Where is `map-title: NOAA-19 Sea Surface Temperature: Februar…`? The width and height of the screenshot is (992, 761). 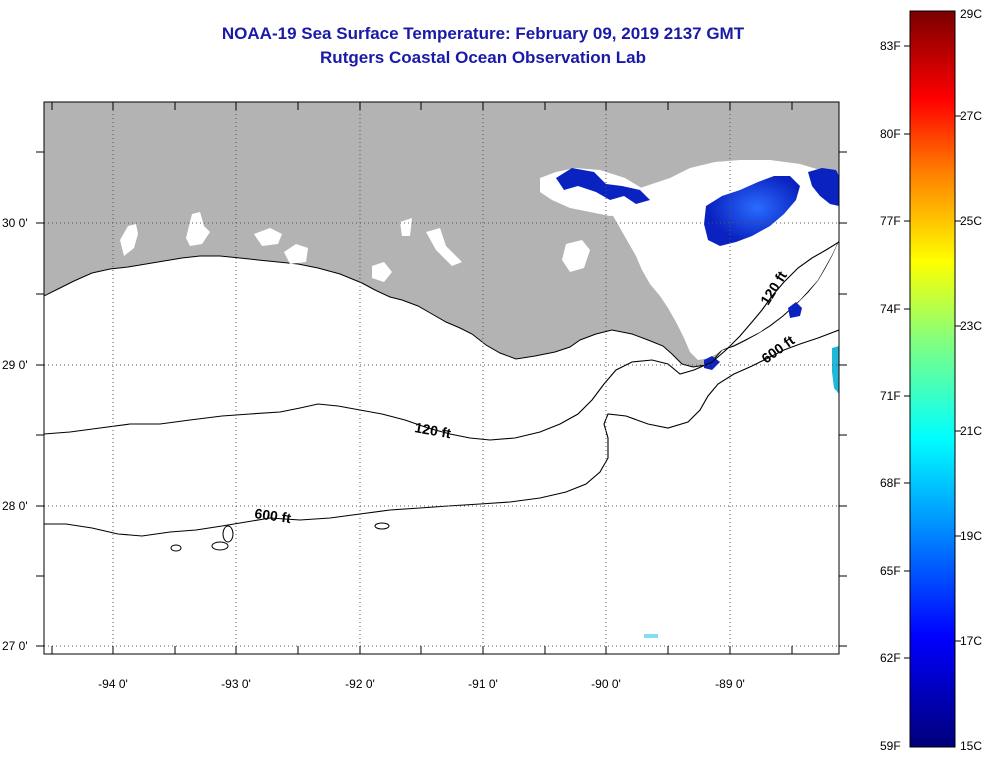 map-title: NOAA-19 Sea Surface Temperature: Februar… is located at coordinates (483, 33).